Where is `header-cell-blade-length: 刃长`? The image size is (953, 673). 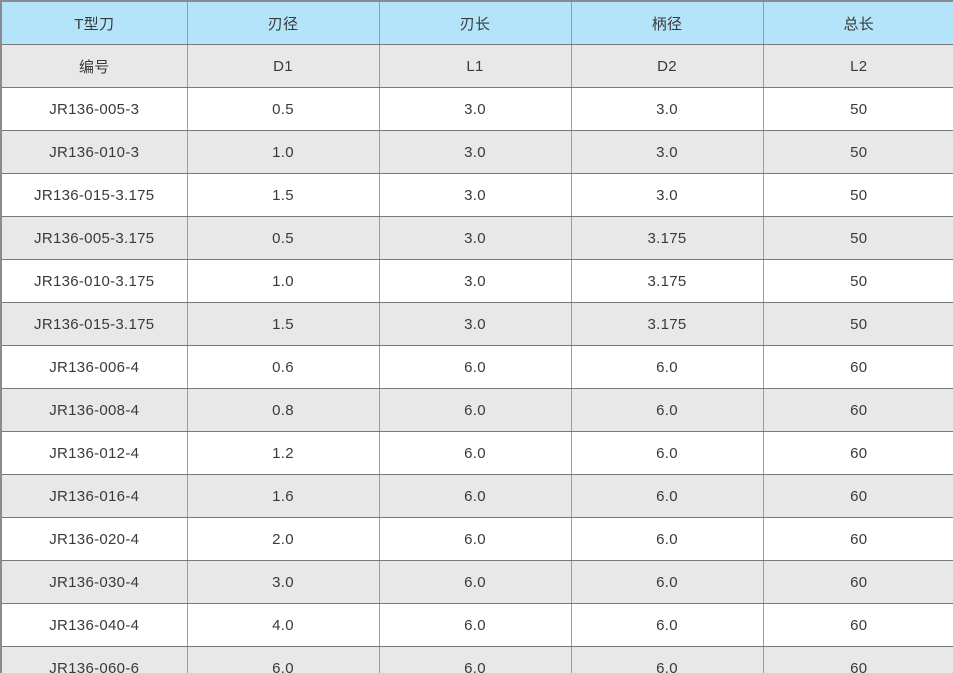
header-cell-blade-length: 刃长 is located at coordinates (475, 22).